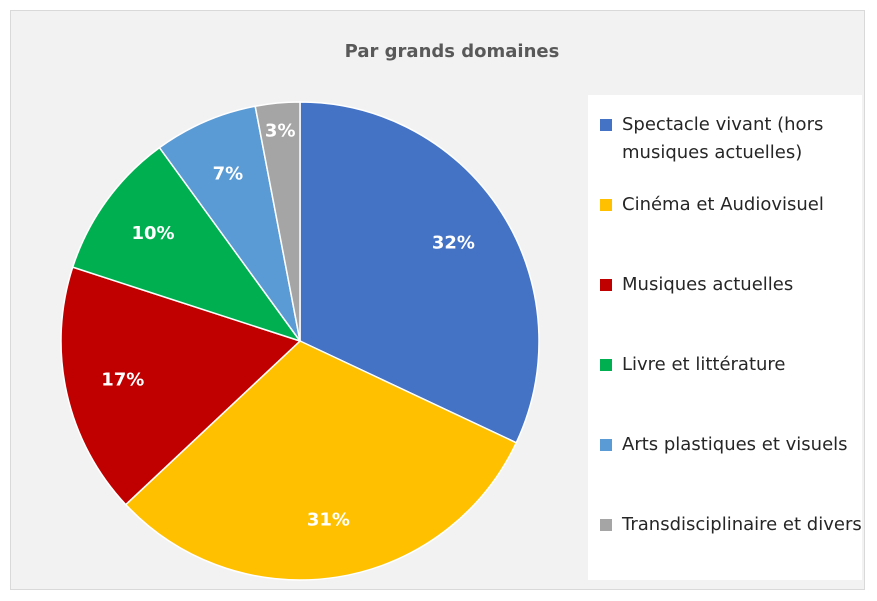 The image size is (877, 601). I want to click on legend-label: Cinéma et Audiovisuel, so click(723, 204).